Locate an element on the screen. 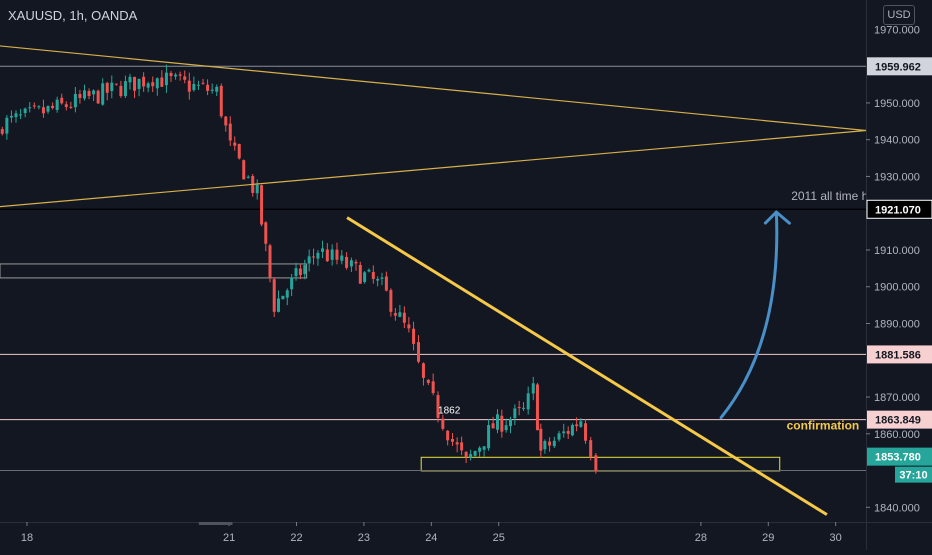  trendline-triangle-upper is located at coordinates (433, 88).